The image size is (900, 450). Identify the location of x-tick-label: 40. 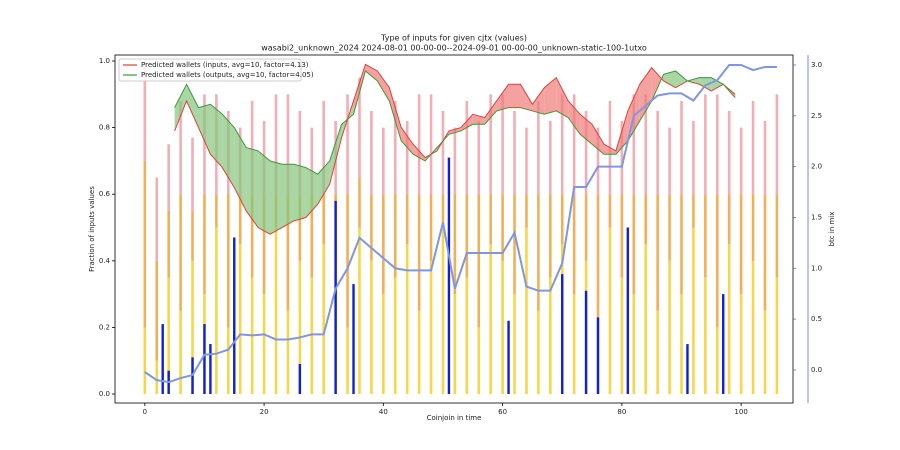
(383, 412).